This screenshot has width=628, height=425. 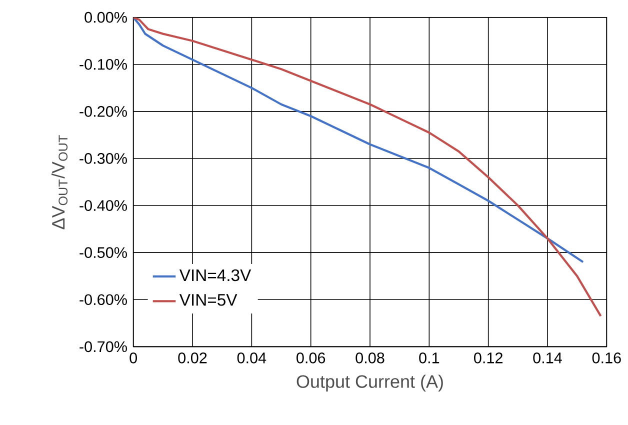 I want to click on legend-label: VIN=4.3V, so click(x=215, y=275).